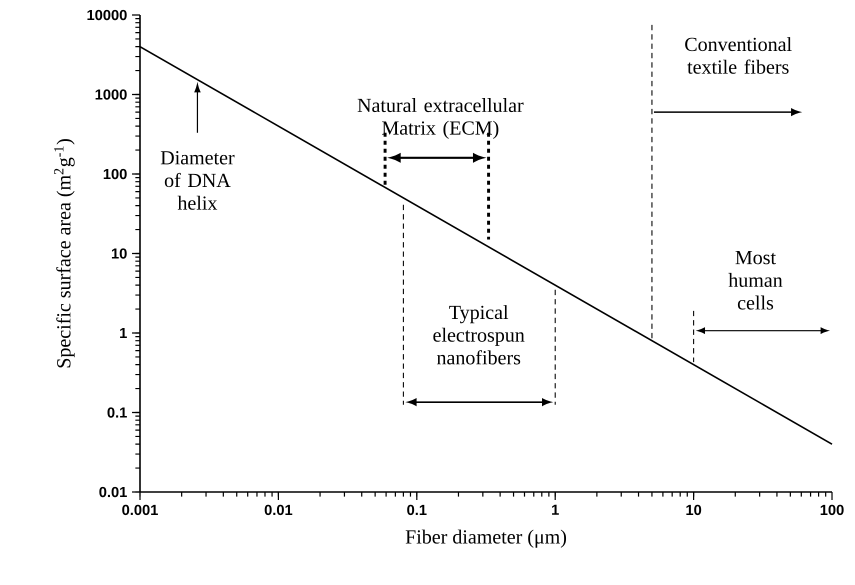  Describe the element at coordinates (64, 253) in the screenshot. I see `y-axis-title: Specific surface area (m$^{2}$g$^{-1}$)` at that location.